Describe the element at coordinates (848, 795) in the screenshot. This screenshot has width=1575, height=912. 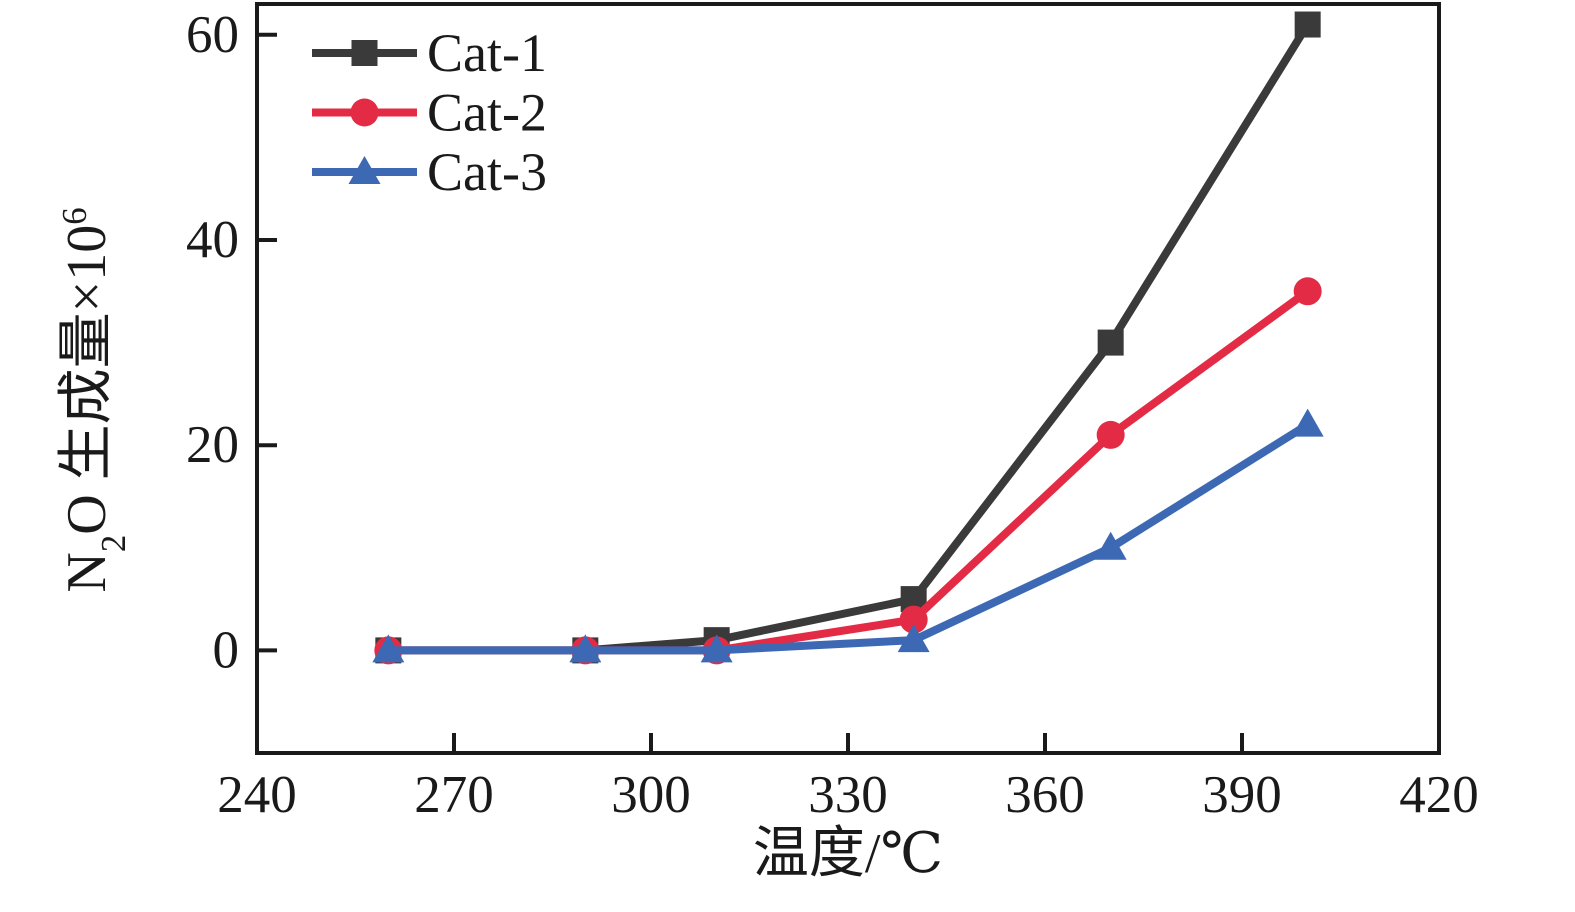
I see `x-tick-label: 330` at that location.